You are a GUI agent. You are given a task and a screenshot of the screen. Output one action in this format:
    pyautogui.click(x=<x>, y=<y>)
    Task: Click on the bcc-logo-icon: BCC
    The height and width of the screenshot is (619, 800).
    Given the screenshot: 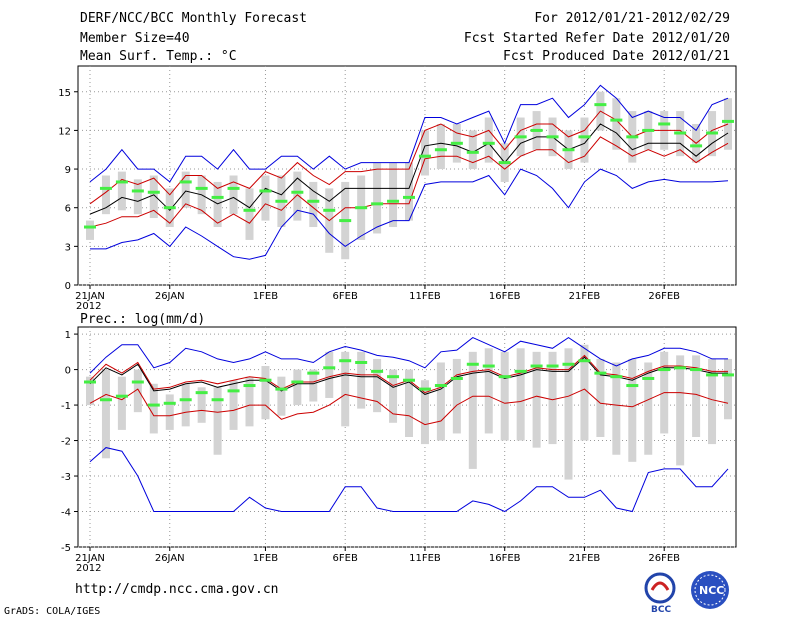 What is the action you would take?
    pyautogui.click(x=660, y=593)
    